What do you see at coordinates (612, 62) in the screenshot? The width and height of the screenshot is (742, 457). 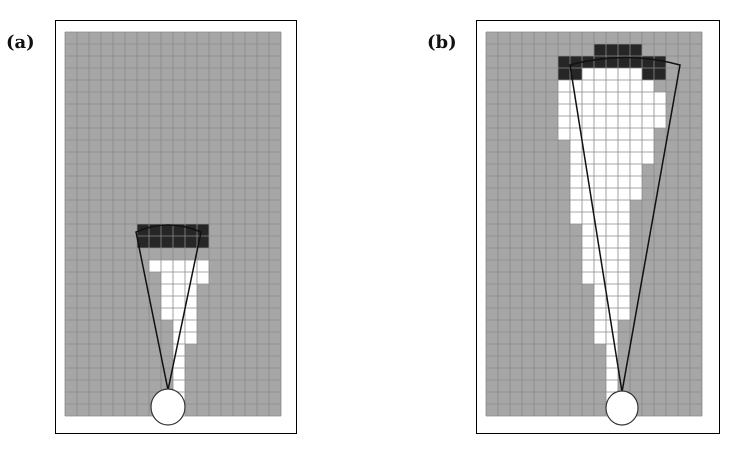 I see `occupied-cell-run` at bounding box center [612, 62].